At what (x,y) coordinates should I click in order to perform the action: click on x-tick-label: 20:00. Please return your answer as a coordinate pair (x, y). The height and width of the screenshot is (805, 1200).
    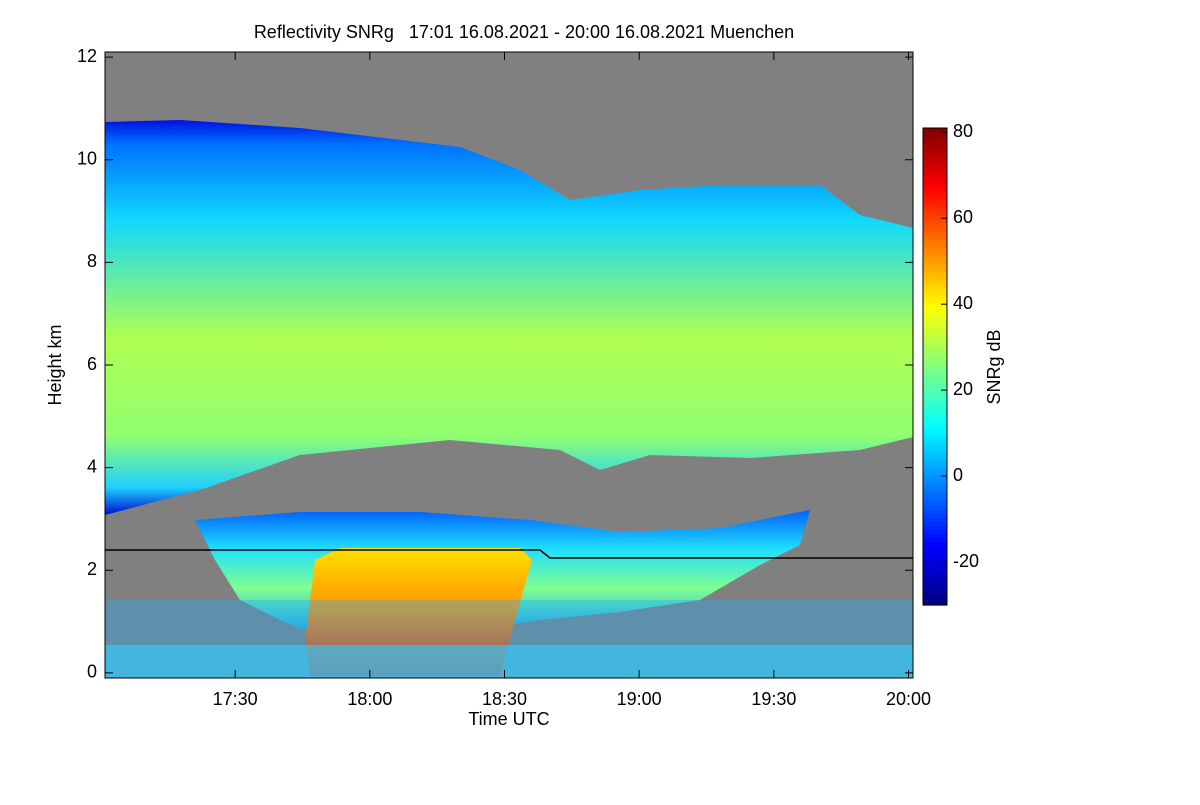
    Looking at the image, I should click on (908, 699).